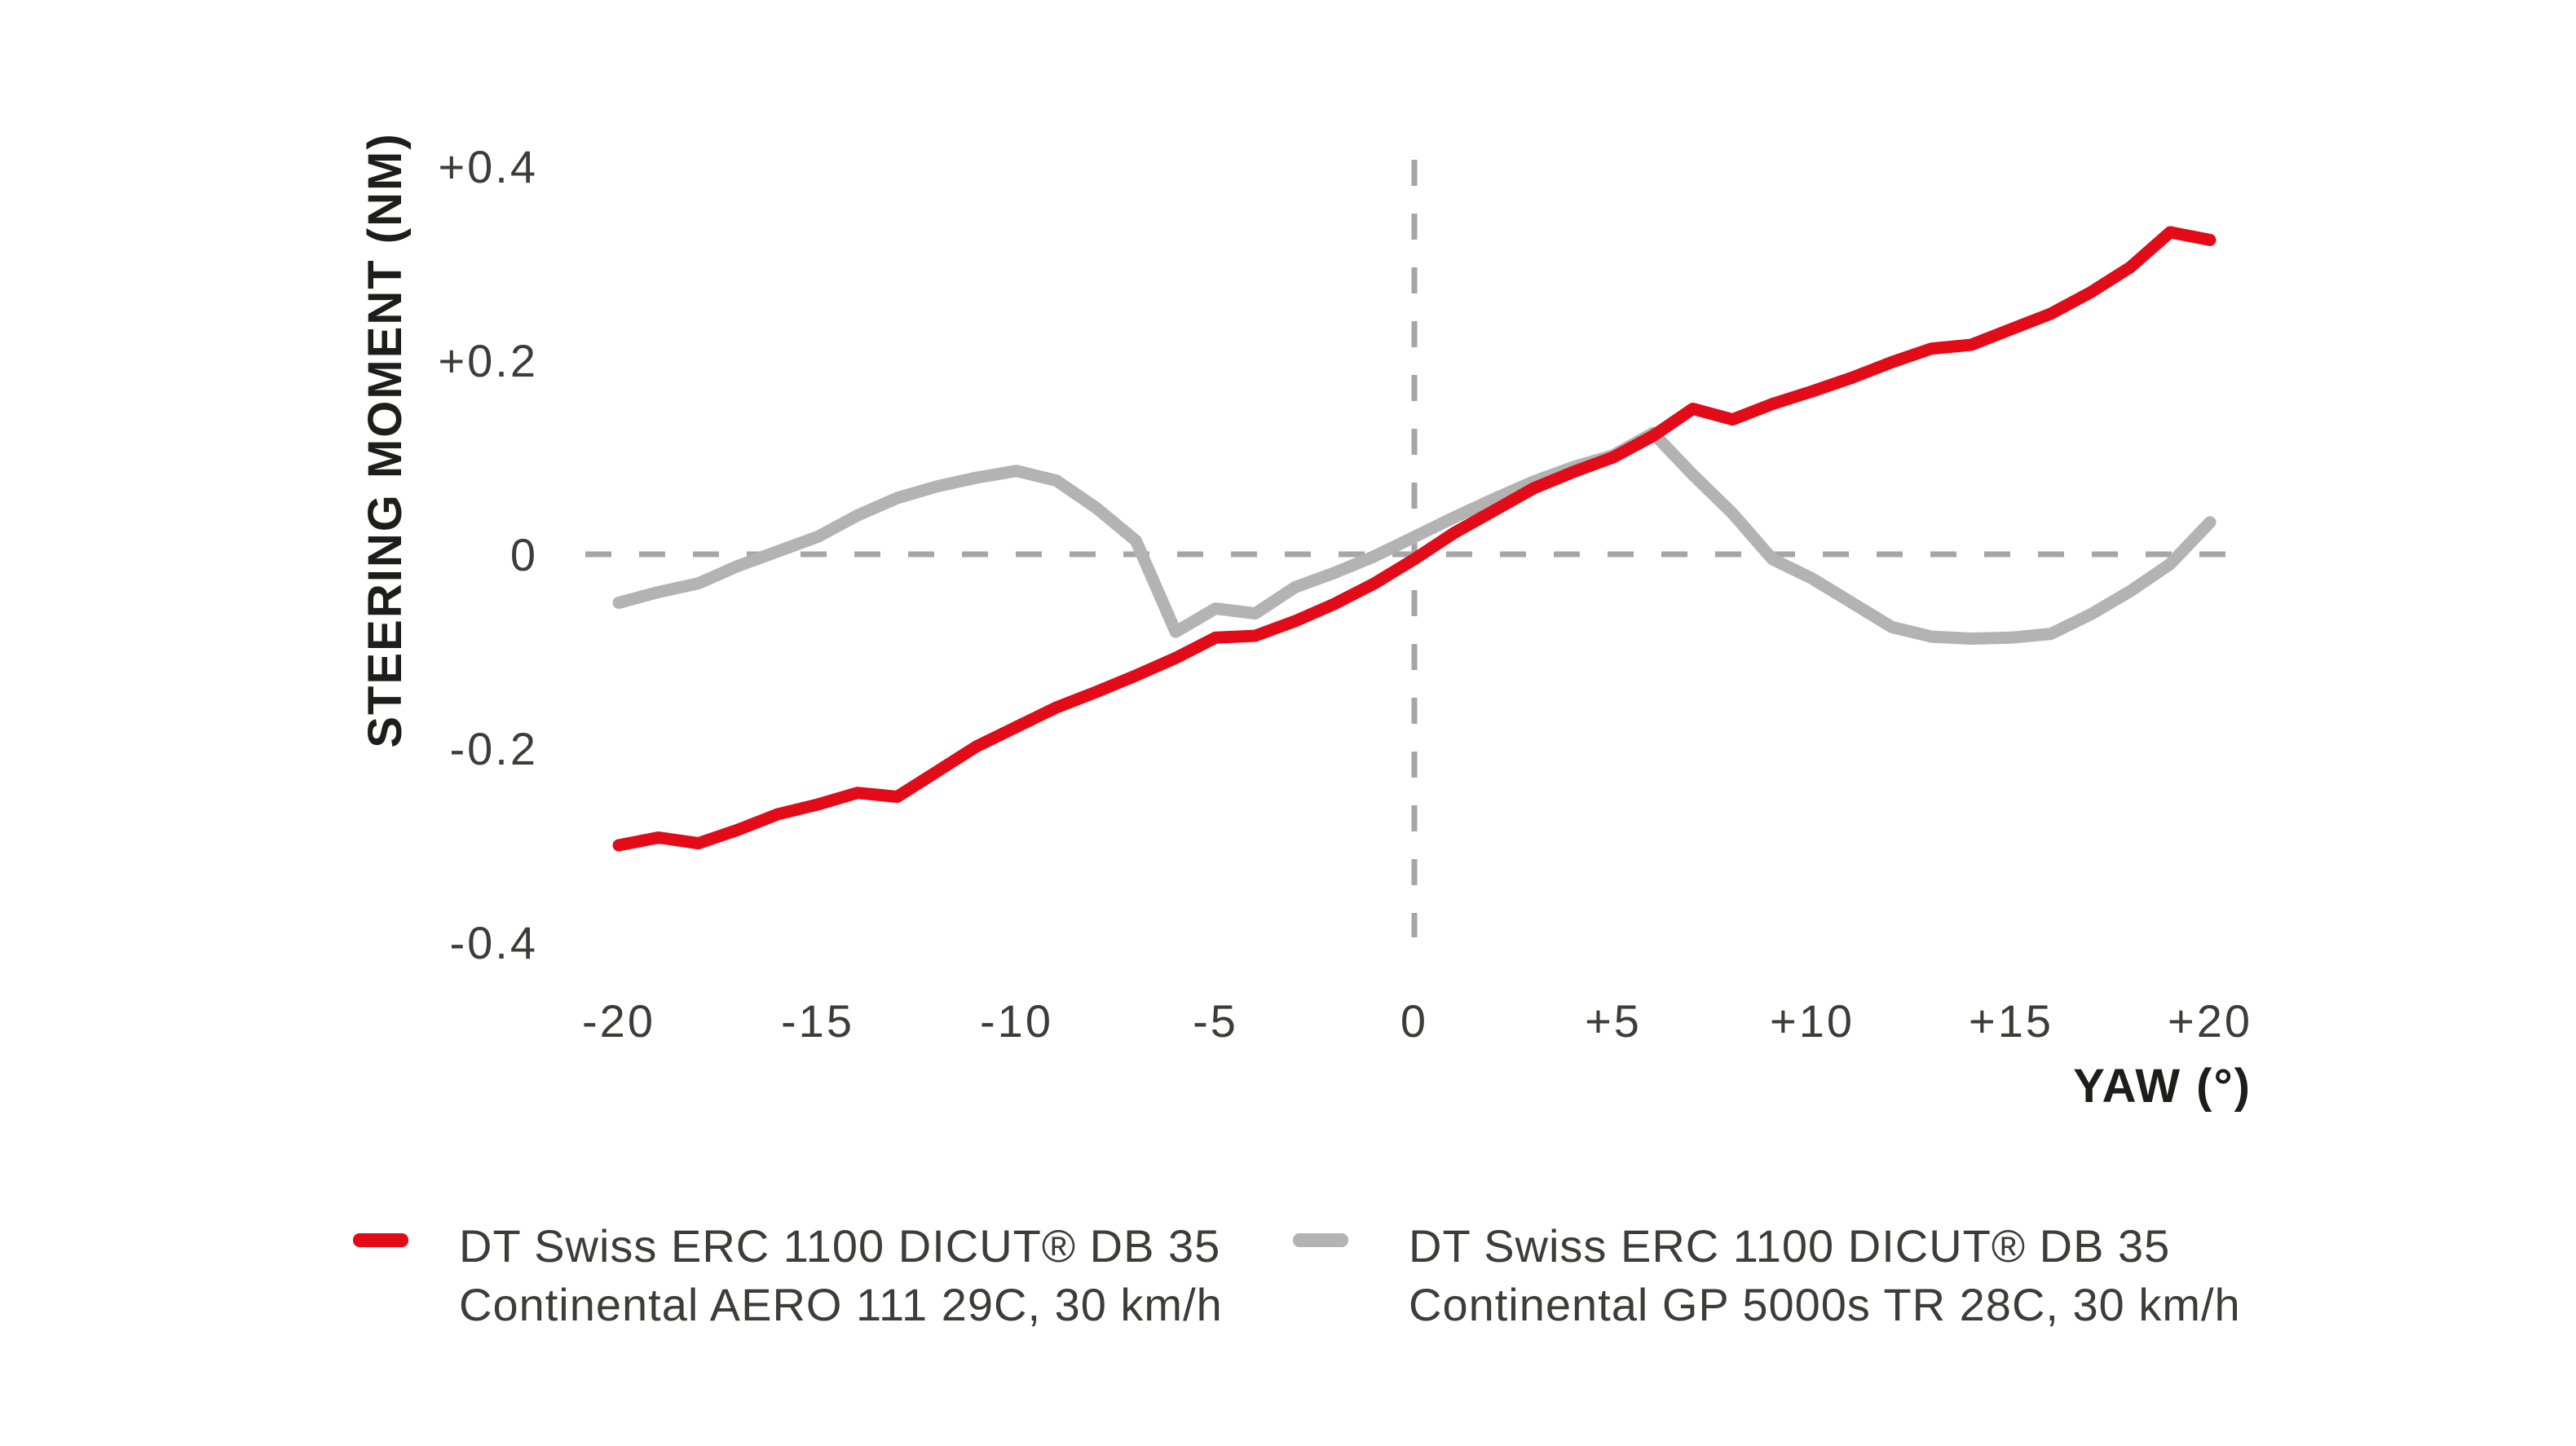 This screenshot has width=2576, height=1446. I want to click on x-tick-label: -5, so click(1215, 1021).